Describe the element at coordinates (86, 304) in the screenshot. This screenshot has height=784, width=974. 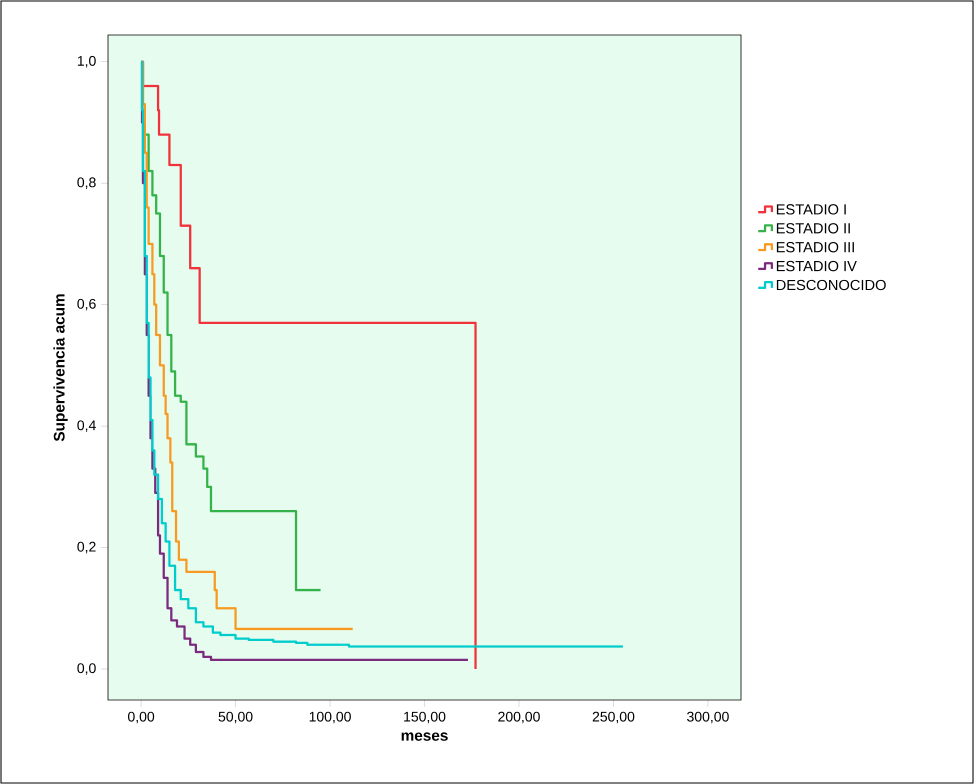
I see `y-tick-label: 0,6` at that location.